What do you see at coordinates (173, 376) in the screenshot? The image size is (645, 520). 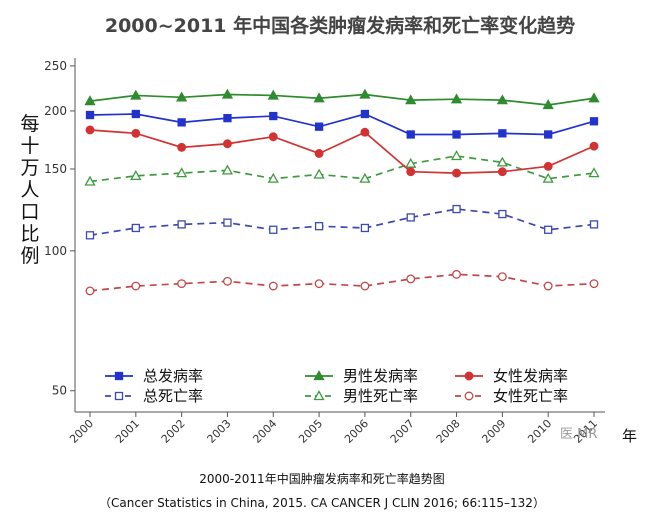 I see `legend-label: 总发病率` at bounding box center [173, 376].